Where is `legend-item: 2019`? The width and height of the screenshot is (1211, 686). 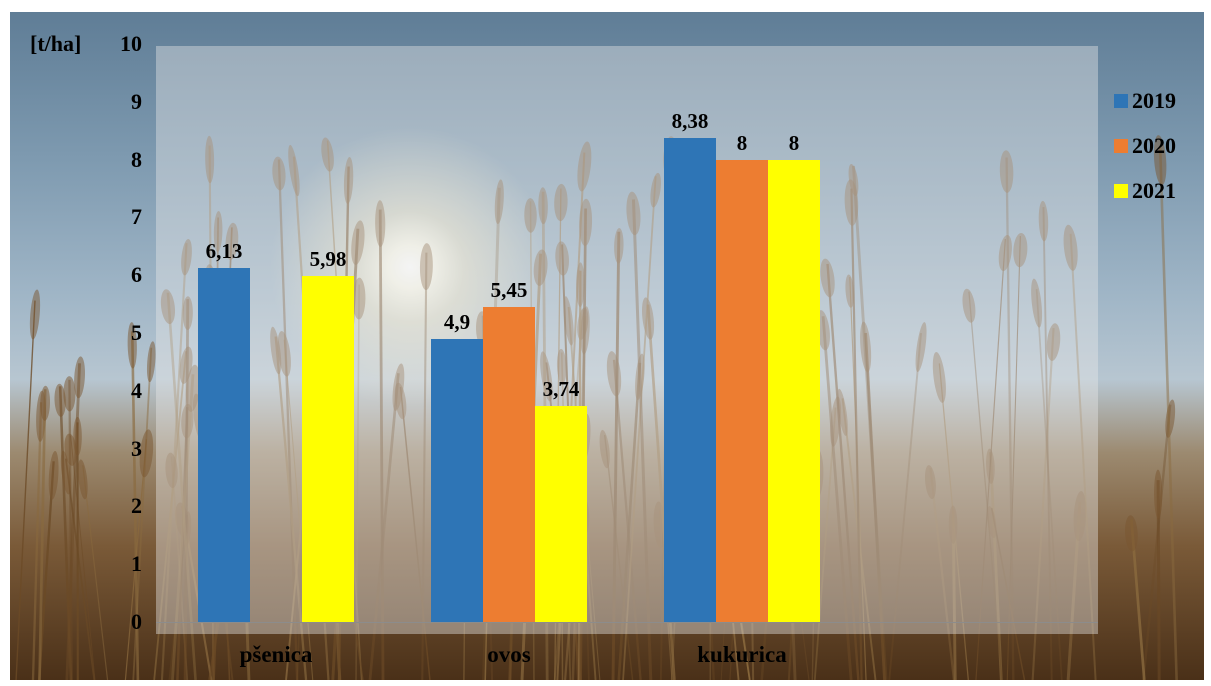
legend-item: 2019 is located at coordinates (1145, 101).